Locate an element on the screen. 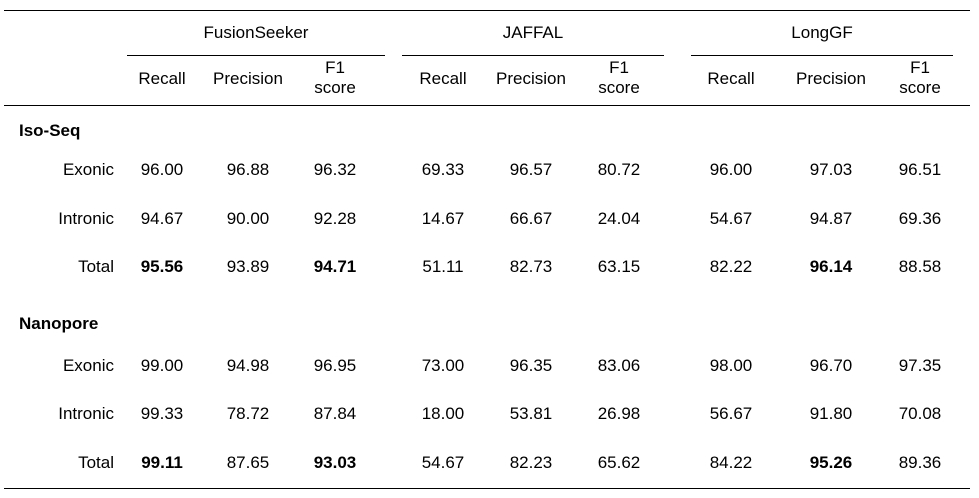 The height and width of the screenshot is (498, 979). group-rule-longgf is located at coordinates (822, 55).